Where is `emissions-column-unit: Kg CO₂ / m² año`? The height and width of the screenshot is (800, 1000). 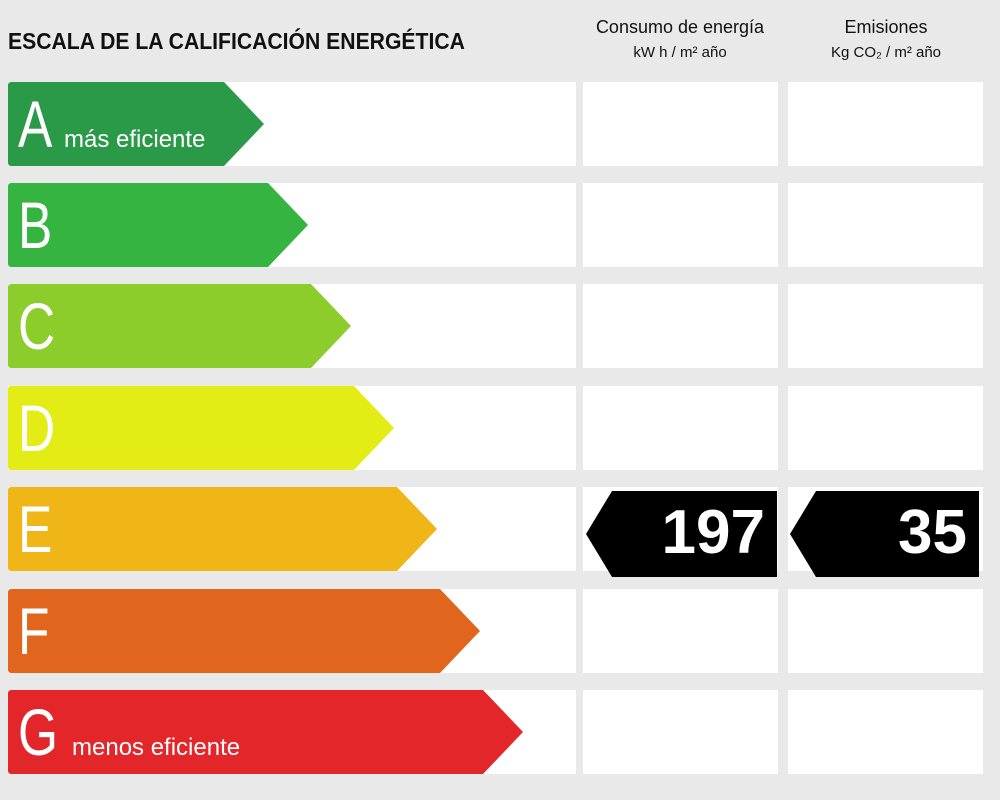 emissions-column-unit: Kg CO₂ / m² año is located at coordinates (886, 52).